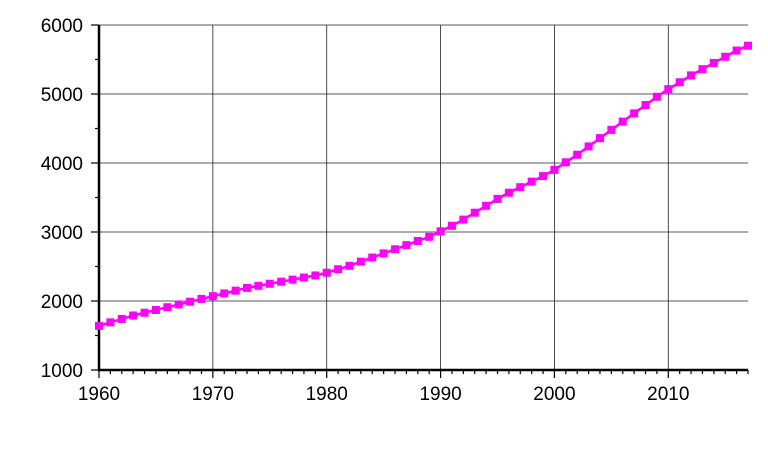  What do you see at coordinates (281, 281) in the screenshot?
I see `data-point-1976` at bounding box center [281, 281].